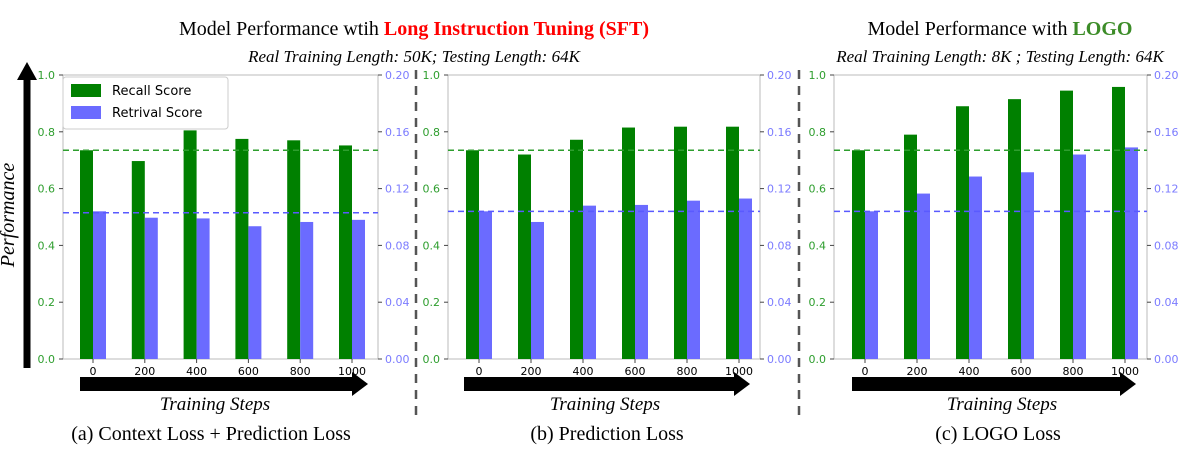 This screenshot has width=1185, height=450. Describe the element at coordinates (607, 384) in the screenshot. I see `training-steps-arrow-b` at that location.